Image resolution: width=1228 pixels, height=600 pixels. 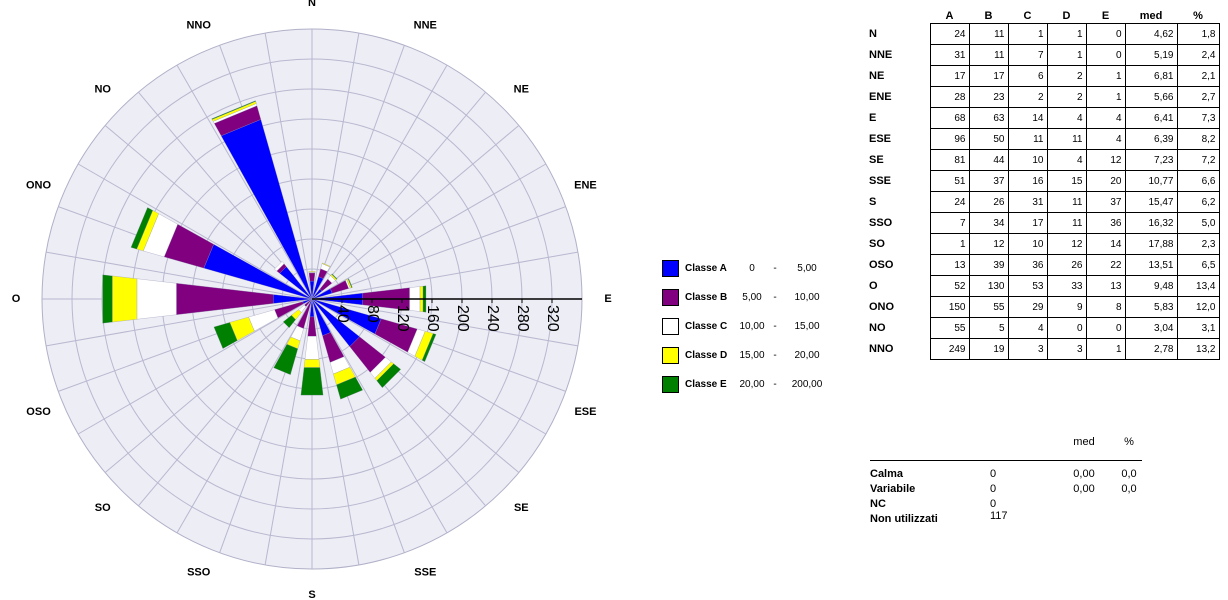 What do you see at coordinates (807, 297) in the screenshot?
I see `legend-max: 10,00` at bounding box center [807, 297].